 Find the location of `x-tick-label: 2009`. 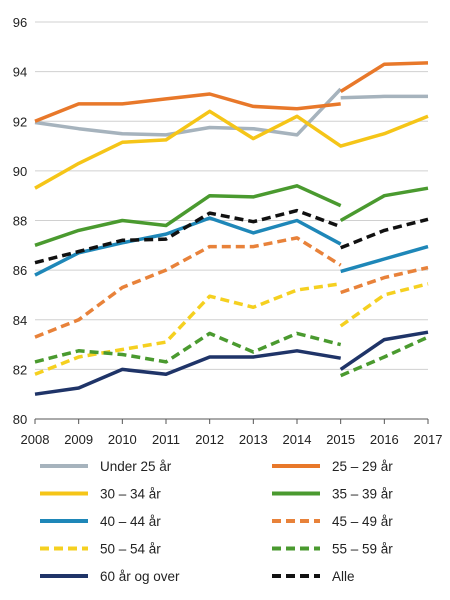

x-tick-label: 2009 is located at coordinates (78, 439).